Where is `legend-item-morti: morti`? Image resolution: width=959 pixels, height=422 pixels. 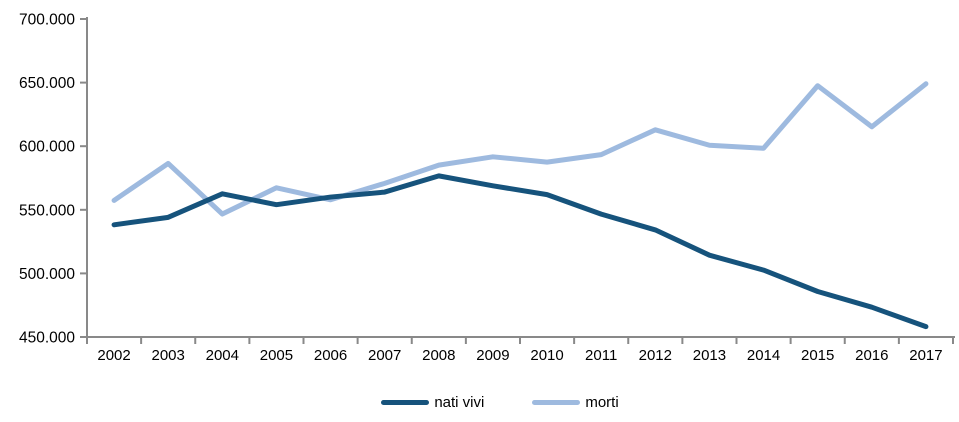
legend-item-morti: morti is located at coordinates (575, 402).